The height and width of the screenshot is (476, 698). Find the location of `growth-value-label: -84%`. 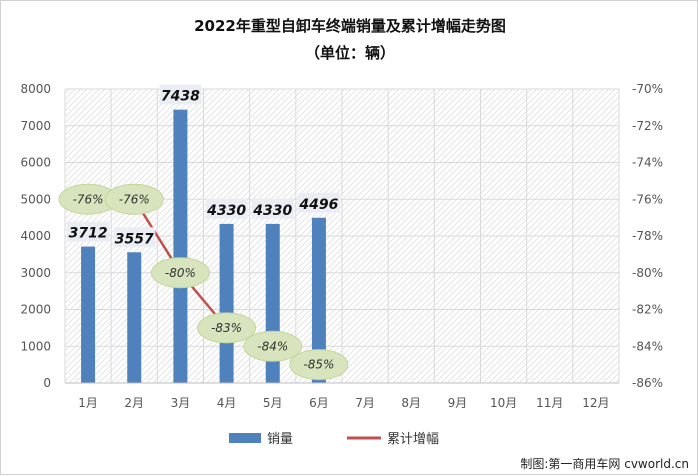

growth-value-label: -84% is located at coordinates (272, 346).